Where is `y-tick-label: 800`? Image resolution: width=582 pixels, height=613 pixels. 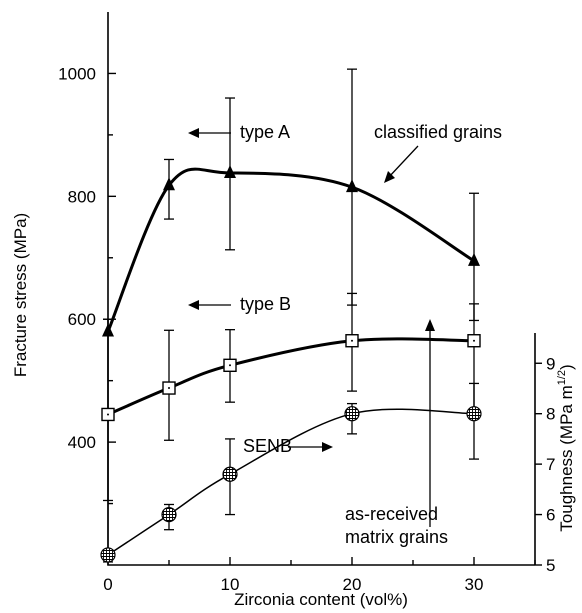 y-tick-label: 800 is located at coordinates (82, 196).